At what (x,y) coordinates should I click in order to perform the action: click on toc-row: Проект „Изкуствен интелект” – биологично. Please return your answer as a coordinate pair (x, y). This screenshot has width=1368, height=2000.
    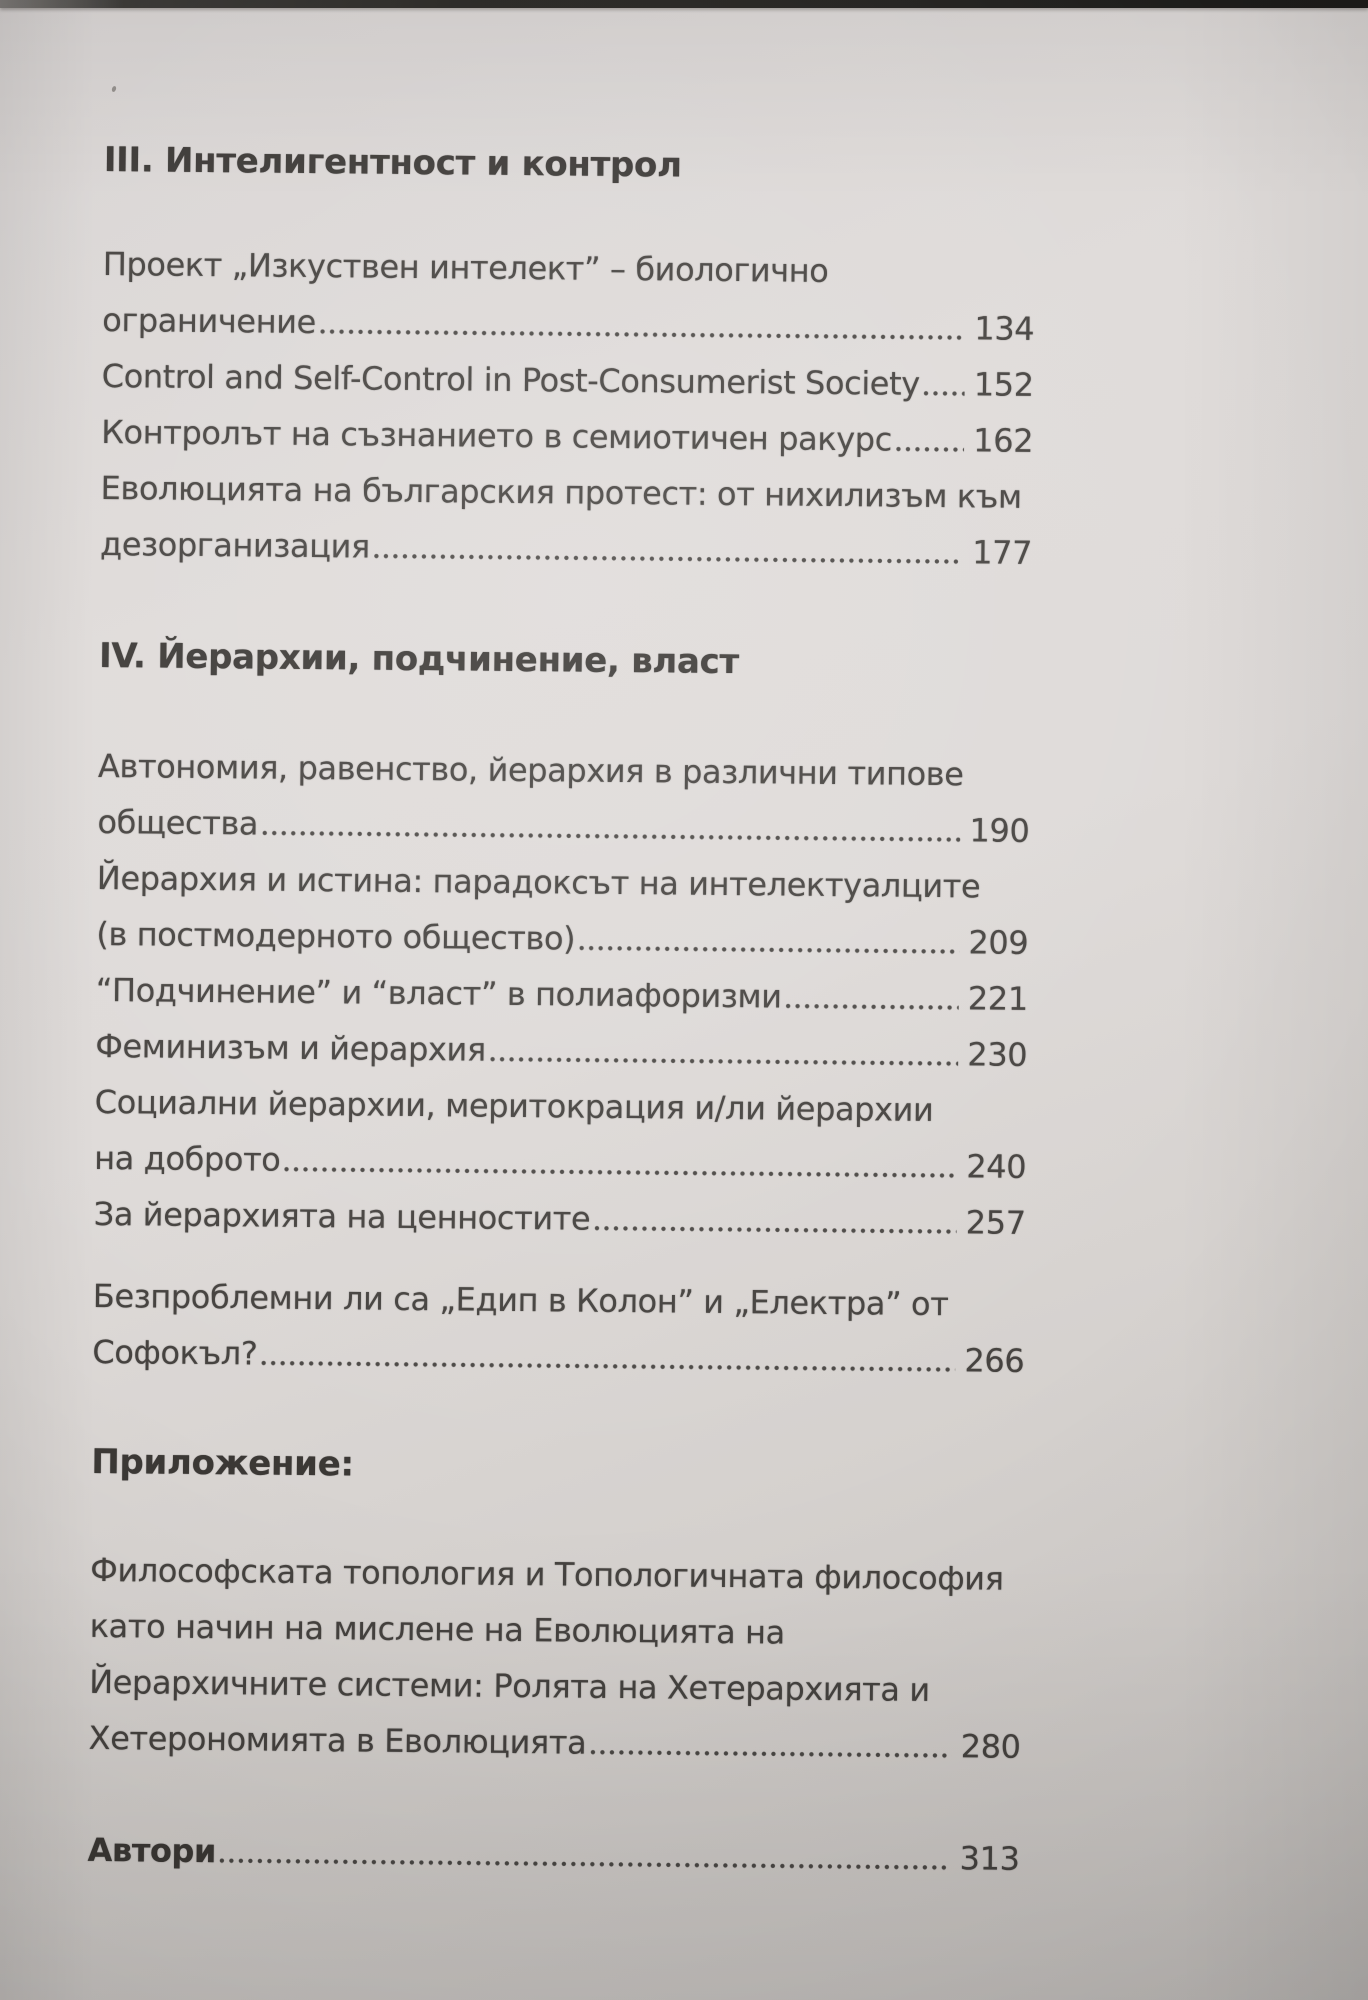
    Looking at the image, I should click on (569, 268).